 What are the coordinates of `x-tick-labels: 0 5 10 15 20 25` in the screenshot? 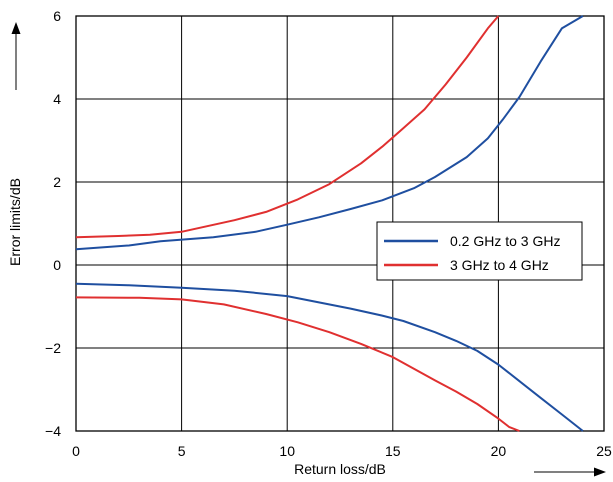 It's located at (342, 451).